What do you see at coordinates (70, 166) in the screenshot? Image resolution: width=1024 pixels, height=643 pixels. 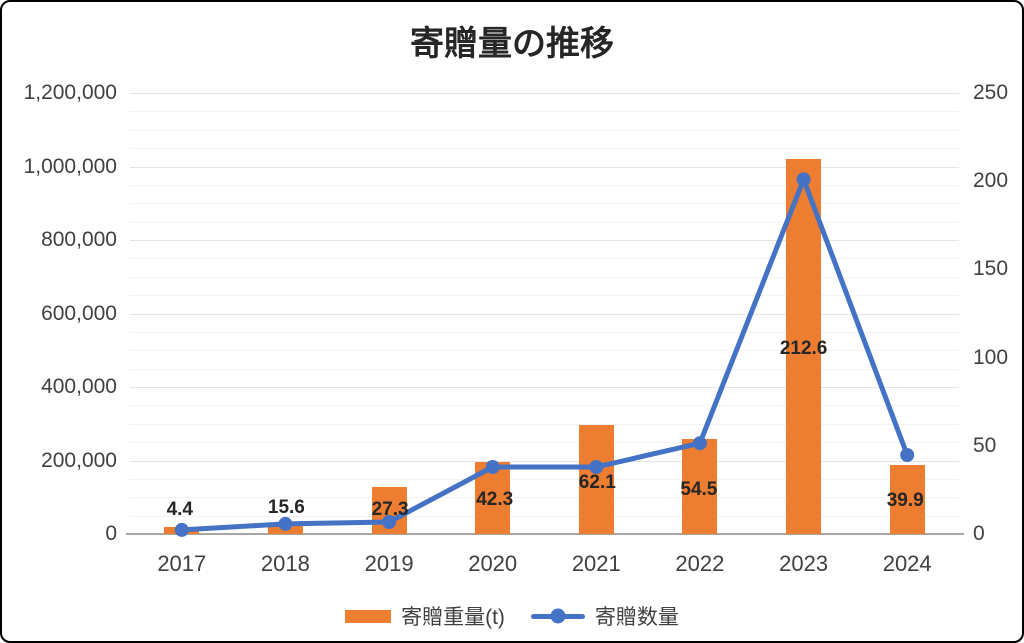 I see `left-axis-tick: 1,000,000` at bounding box center [70, 166].